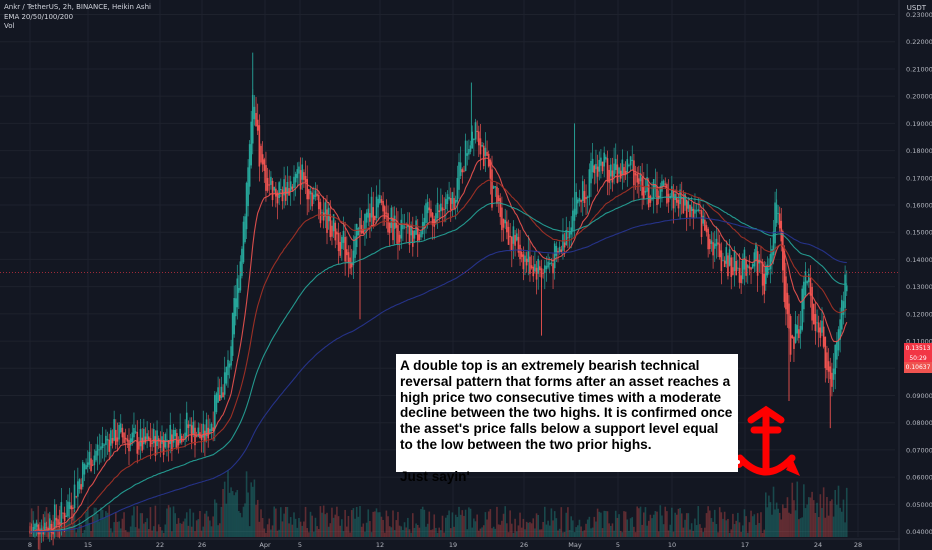 This screenshot has height=550, width=932. What do you see at coordinates (39, 17) in the screenshot?
I see `ema-indicator-label: EMA 20/50/100/200` at bounding box center [39, 17].